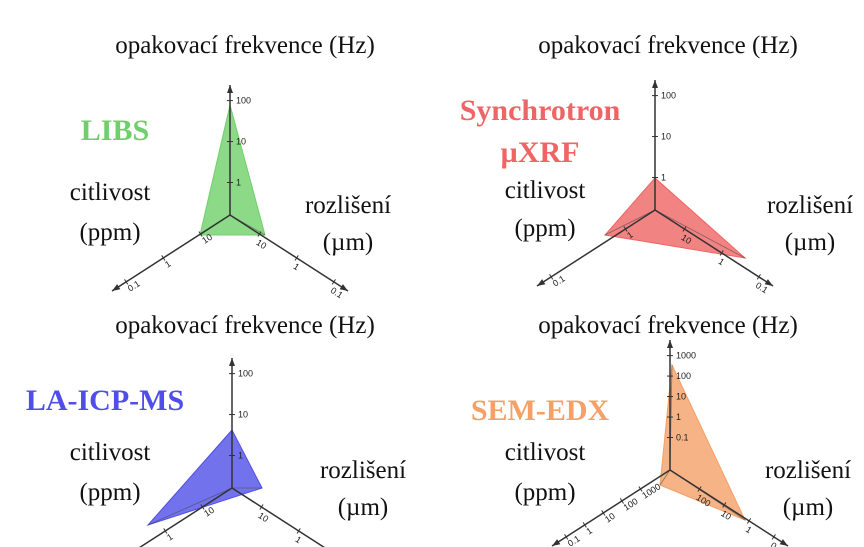 The width and height of the screenshot is (864, 547). I want to click on method-name: LA-ICP-MS, so click(105, 400).